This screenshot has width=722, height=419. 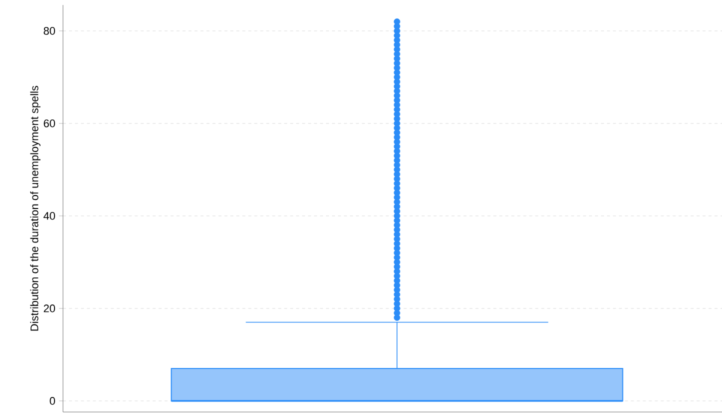 What do you see at coordinates (50, 124) in the screenshot?
I see `y-tick-label: 60` at bounding box center [50, 124].